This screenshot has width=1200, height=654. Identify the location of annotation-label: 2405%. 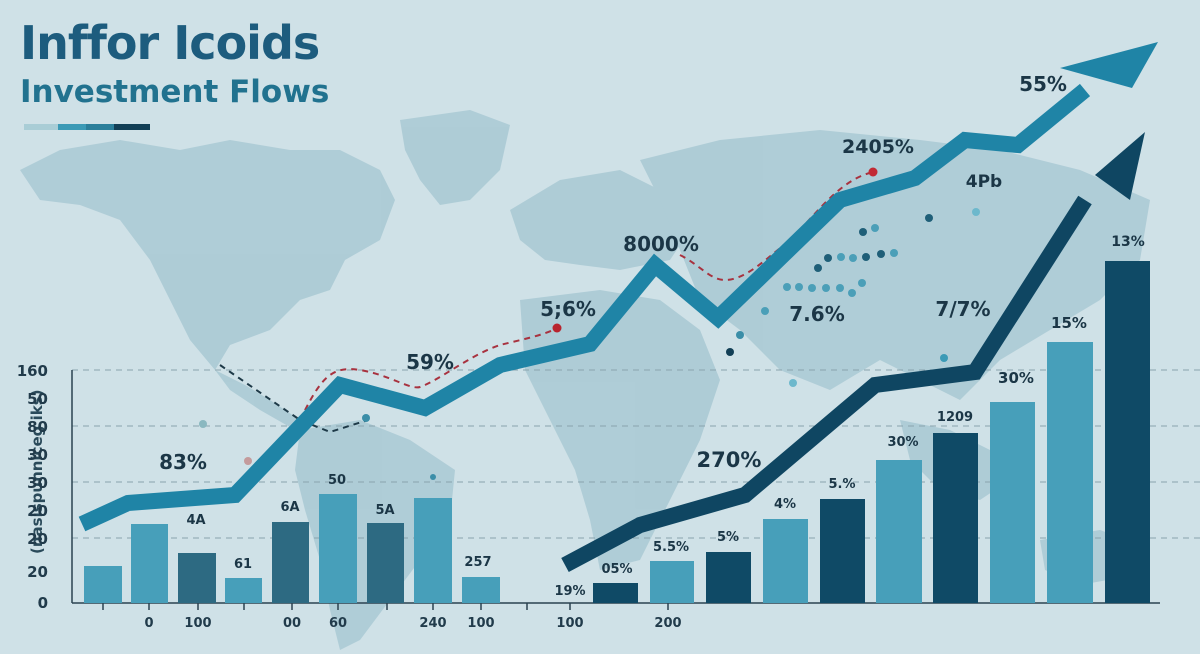
(878, 147).